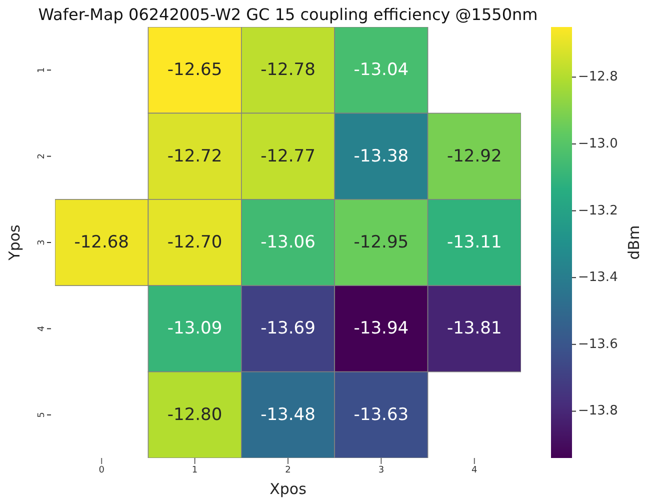 The image size is (651, 499). Describe the element at coordinates (194, 414) in the screenshot. I see `data-label: -12.80` at that location.